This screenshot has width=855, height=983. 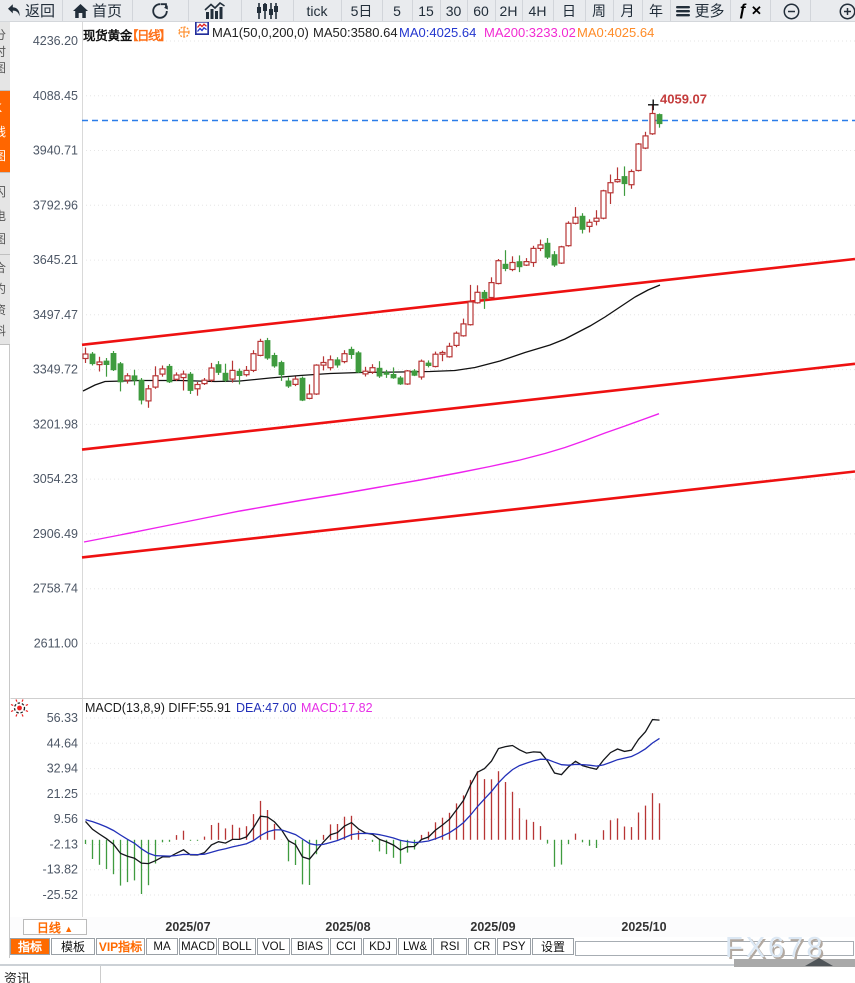 I want to click on svg-text: 2906.49, so click(x=55, y=534).